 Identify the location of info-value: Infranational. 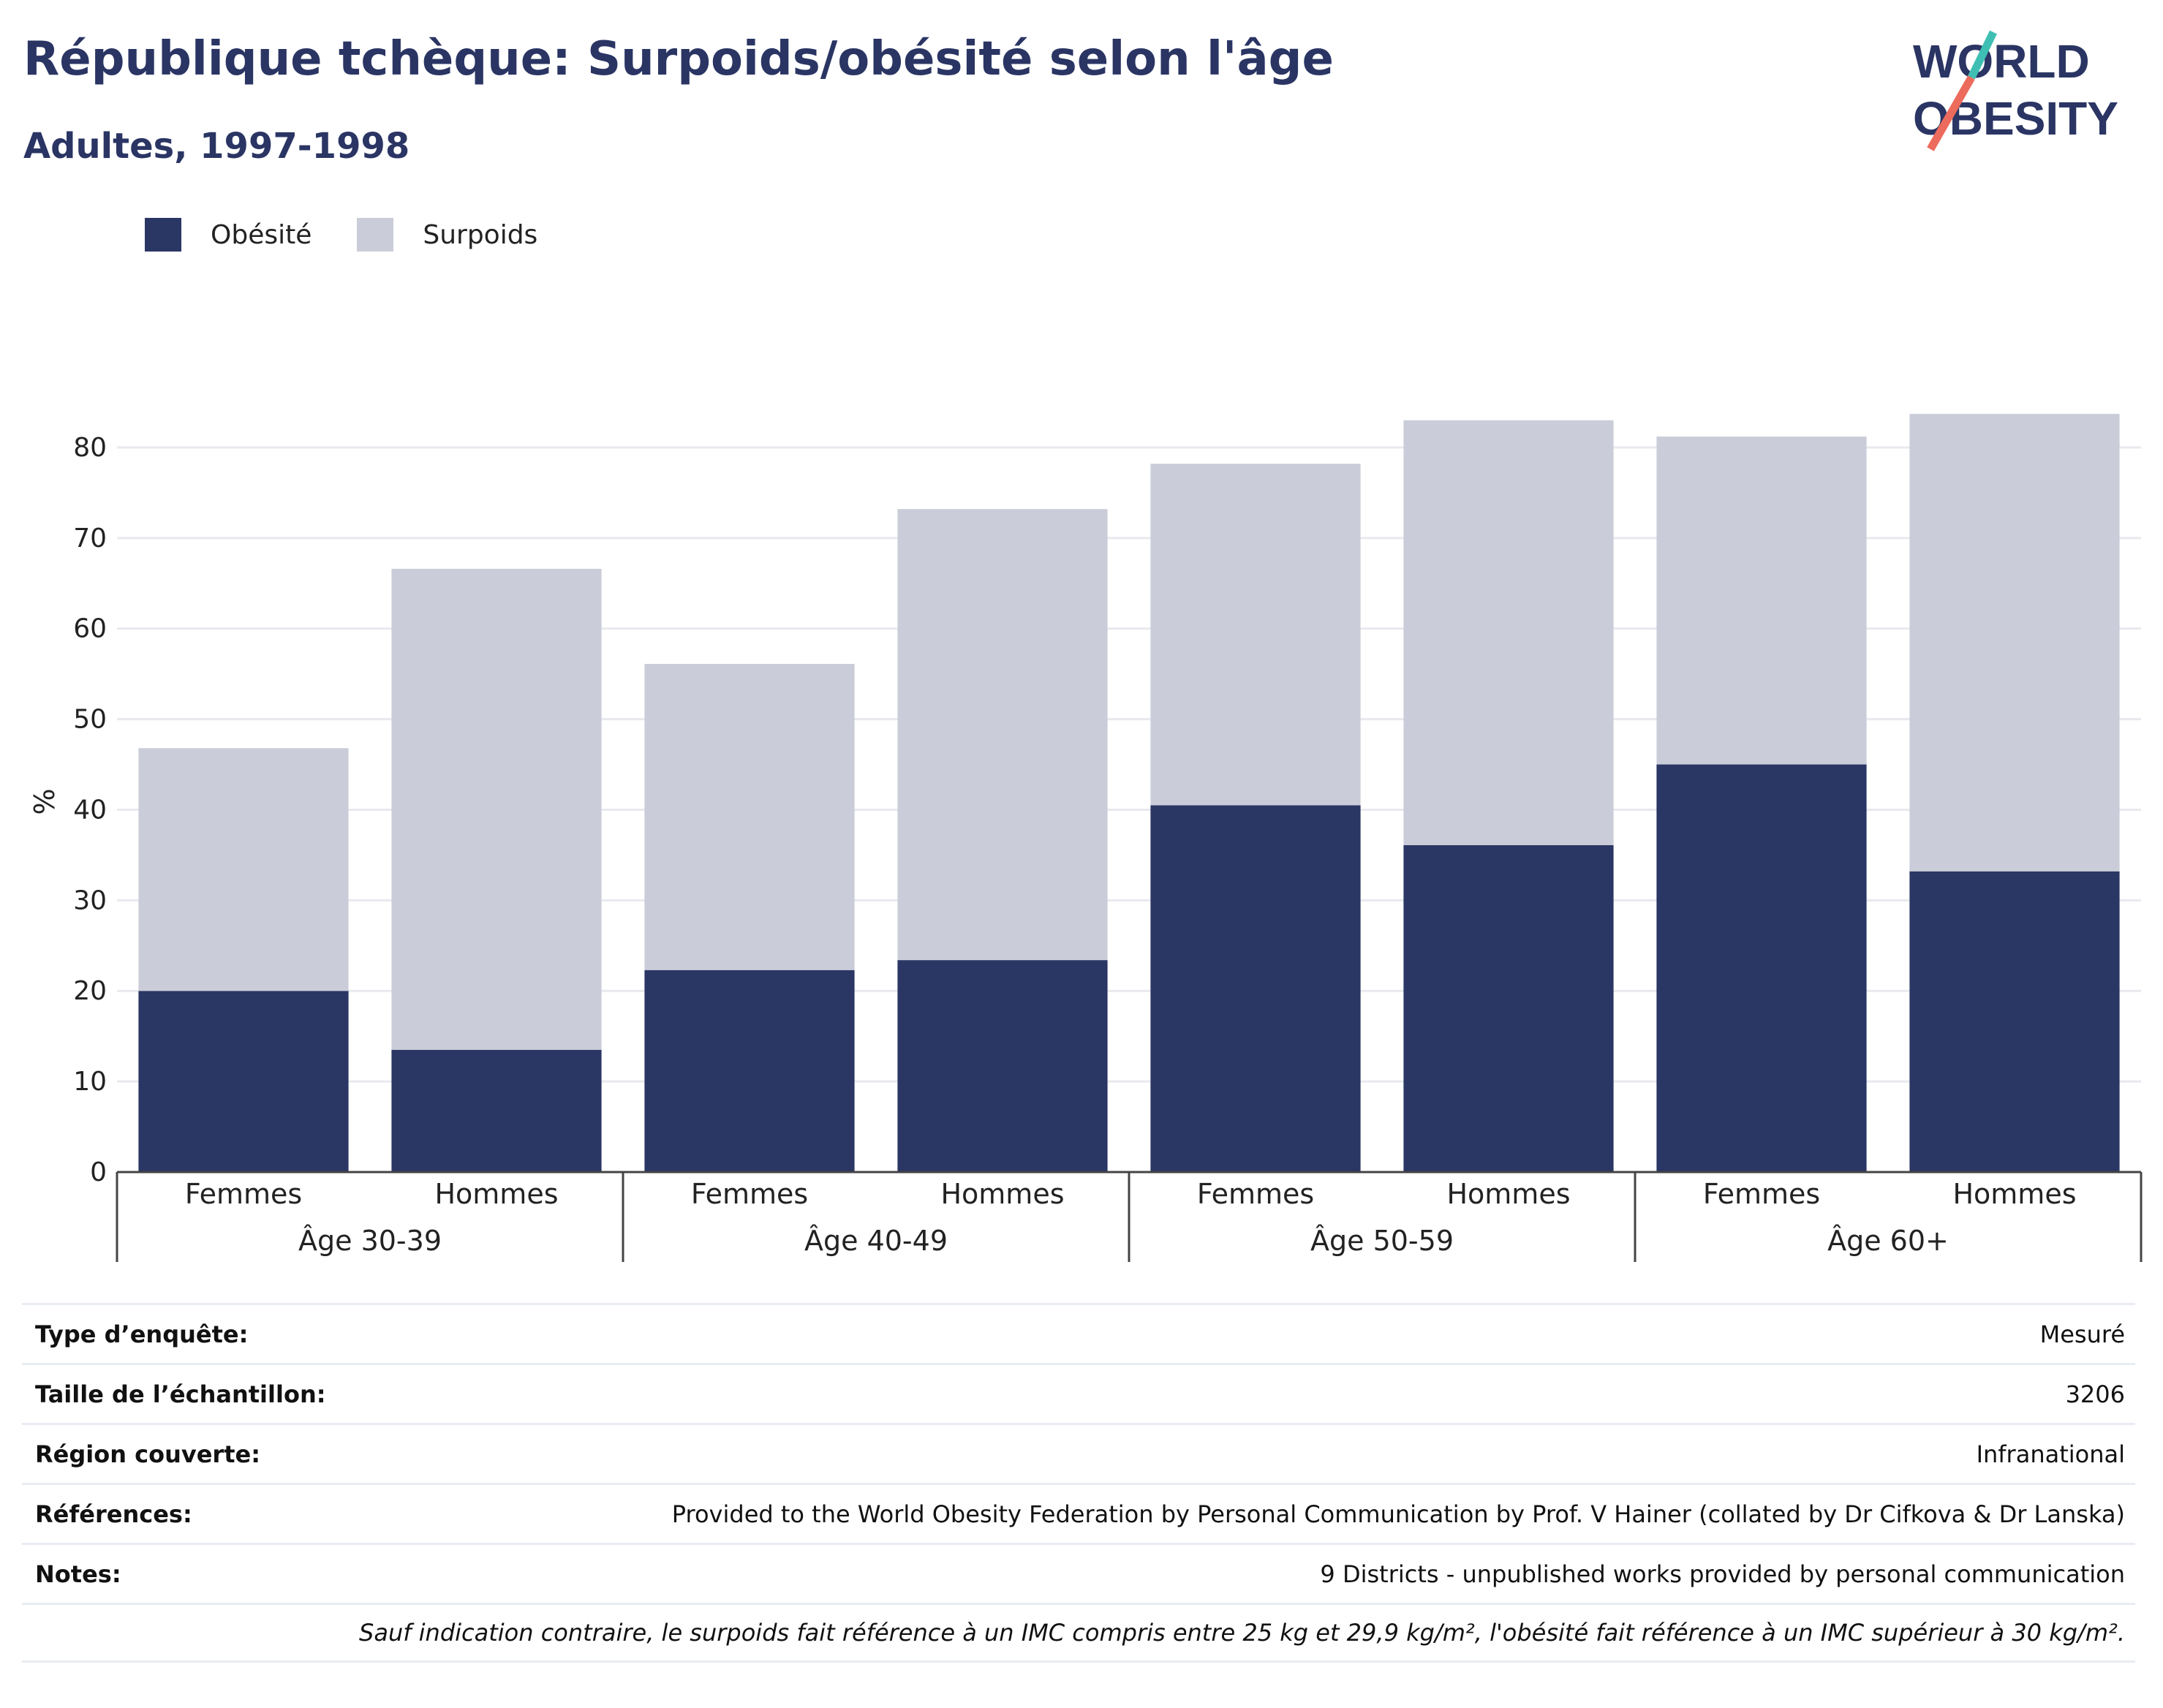
(2051, 1454).